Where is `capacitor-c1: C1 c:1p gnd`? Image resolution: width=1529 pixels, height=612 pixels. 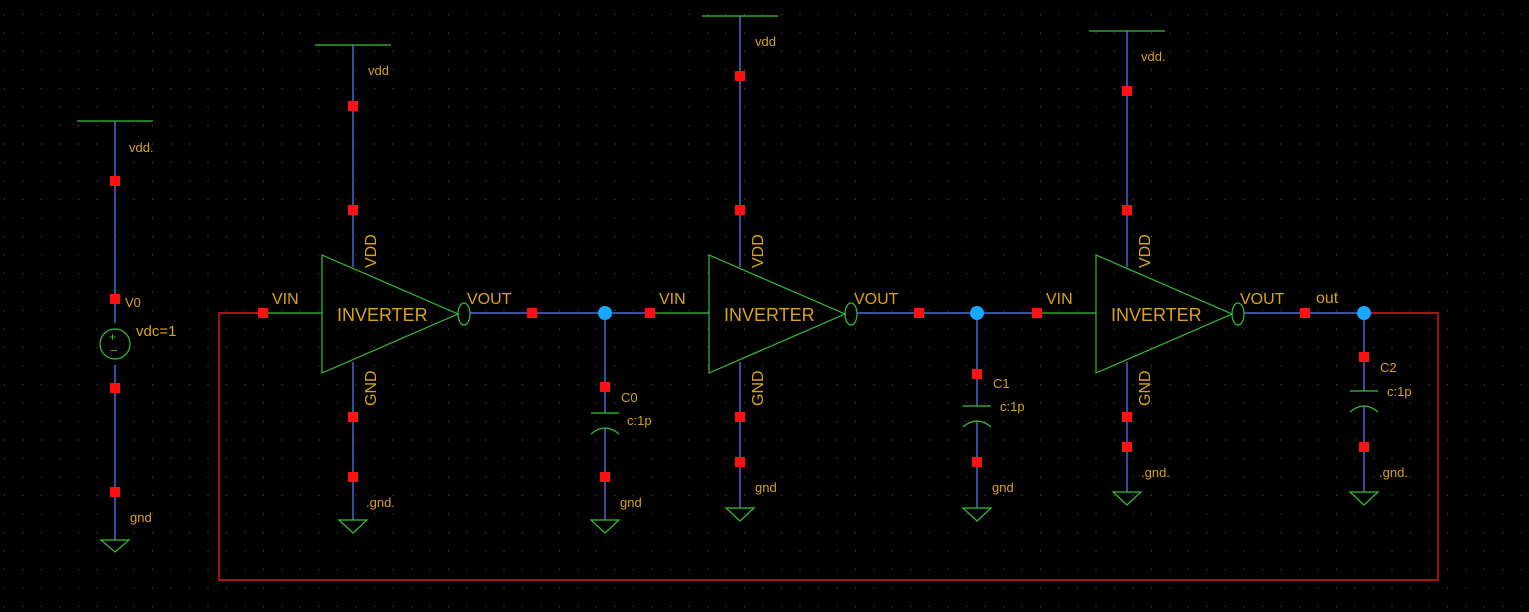
capacitor-c1: C1 c:1p gnd is located at coordinates (993, 414).